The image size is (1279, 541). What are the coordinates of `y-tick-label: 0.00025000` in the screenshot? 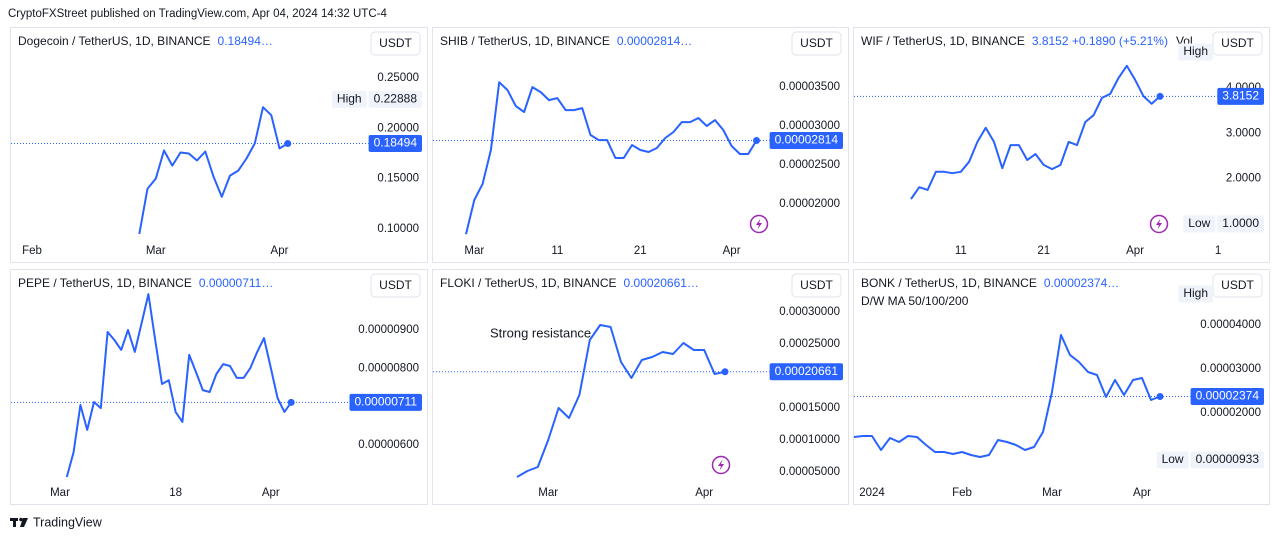 It's located at (809, 344).